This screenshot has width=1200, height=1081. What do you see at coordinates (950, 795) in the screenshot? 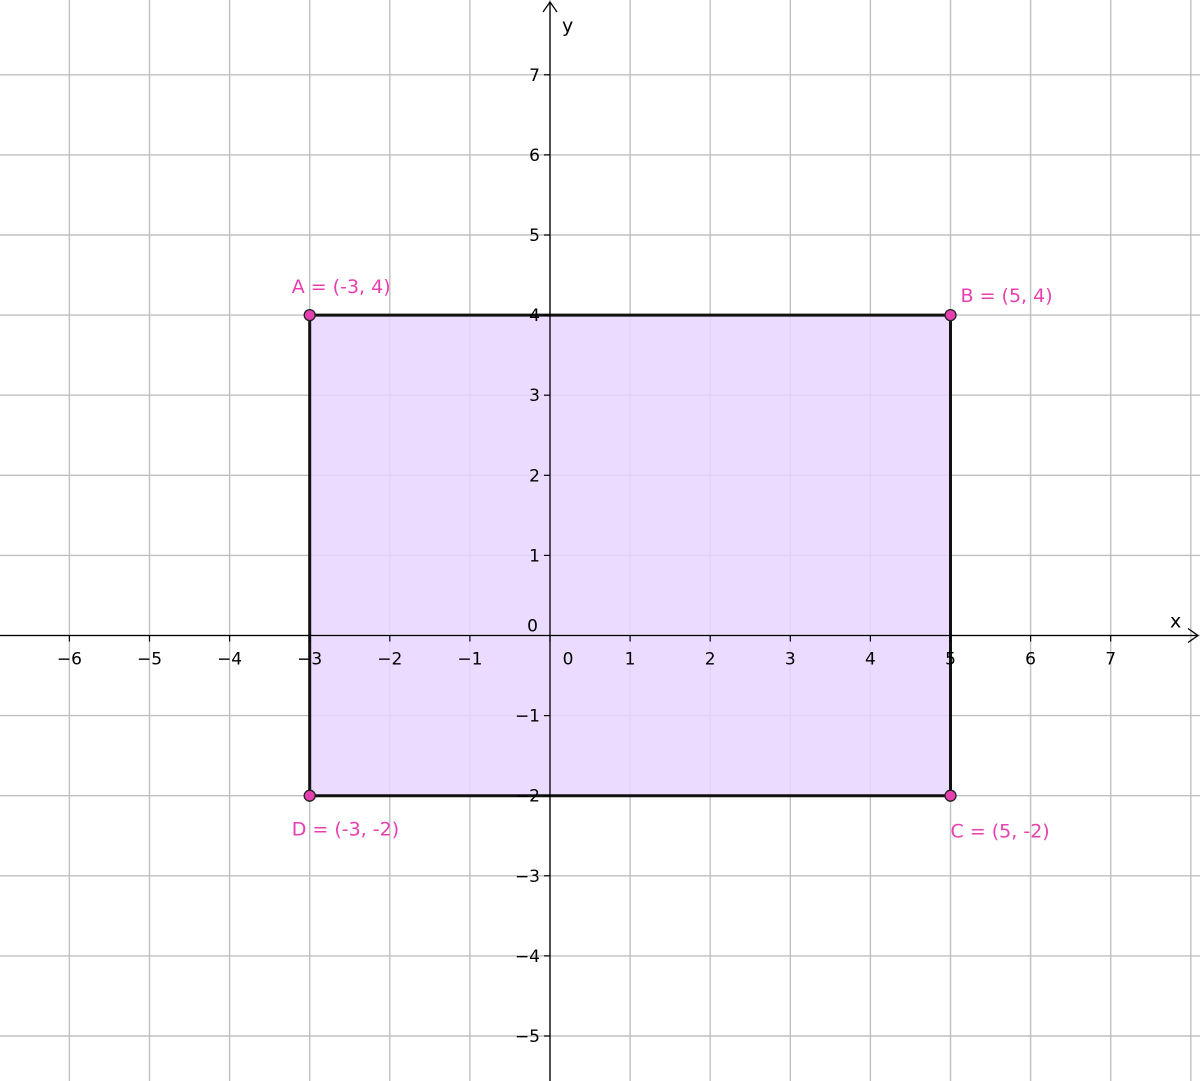
I see `point-c` at bounding box center [950, 795].